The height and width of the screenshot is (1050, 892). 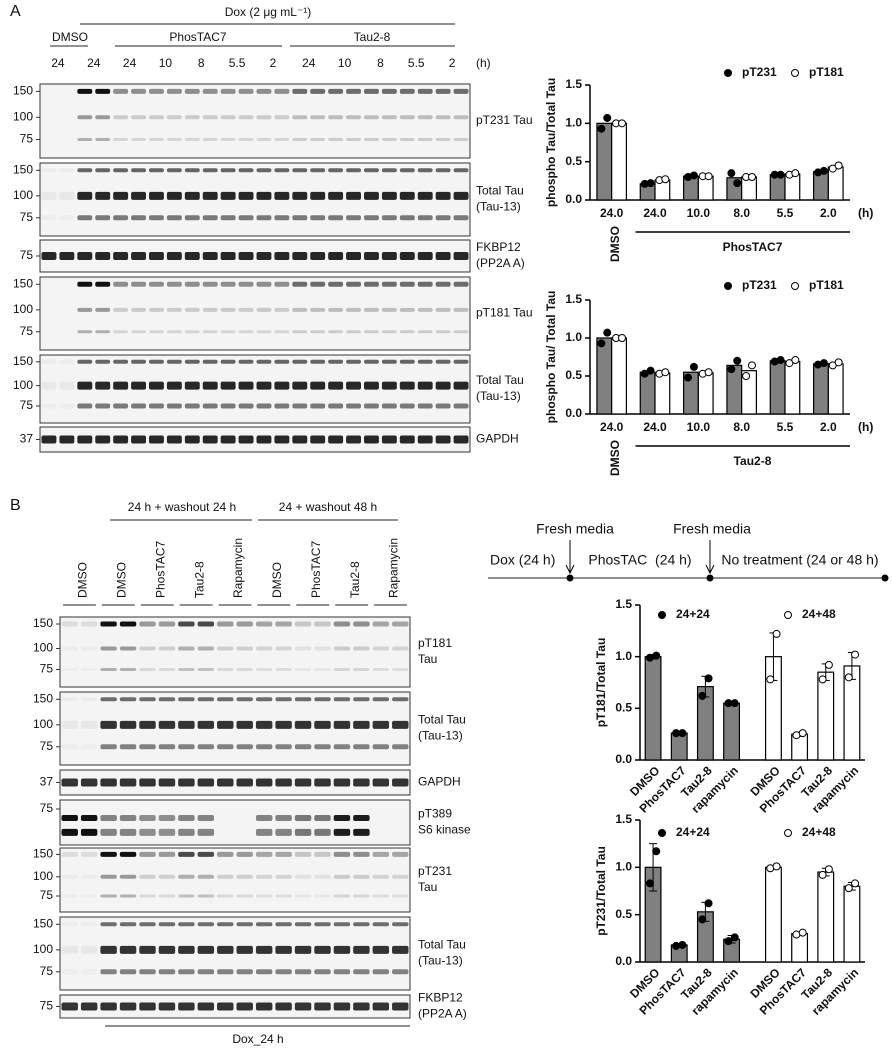 I want to click on header: 24 h + washout 24 h, so click(x=182, y=507).